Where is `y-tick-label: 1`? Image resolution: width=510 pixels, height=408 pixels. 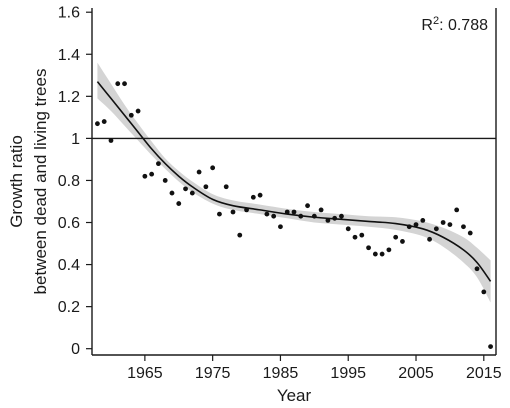
y-tick-label: 1 is located at coordinates (75, 139).